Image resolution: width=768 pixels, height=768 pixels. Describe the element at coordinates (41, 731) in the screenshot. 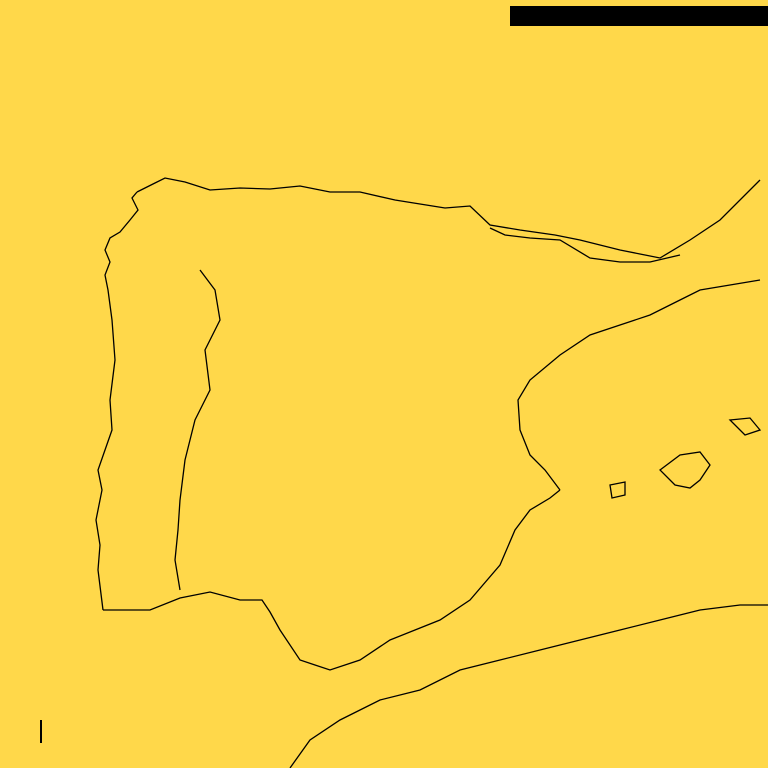

I see `color-scale-legend` at that location.